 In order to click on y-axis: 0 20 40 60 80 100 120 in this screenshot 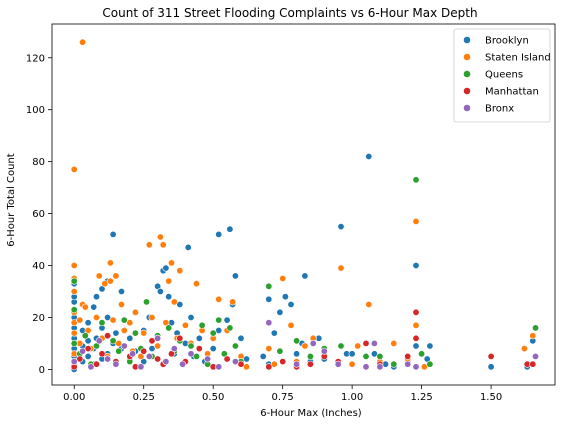, I will do `click(39, 214)`.